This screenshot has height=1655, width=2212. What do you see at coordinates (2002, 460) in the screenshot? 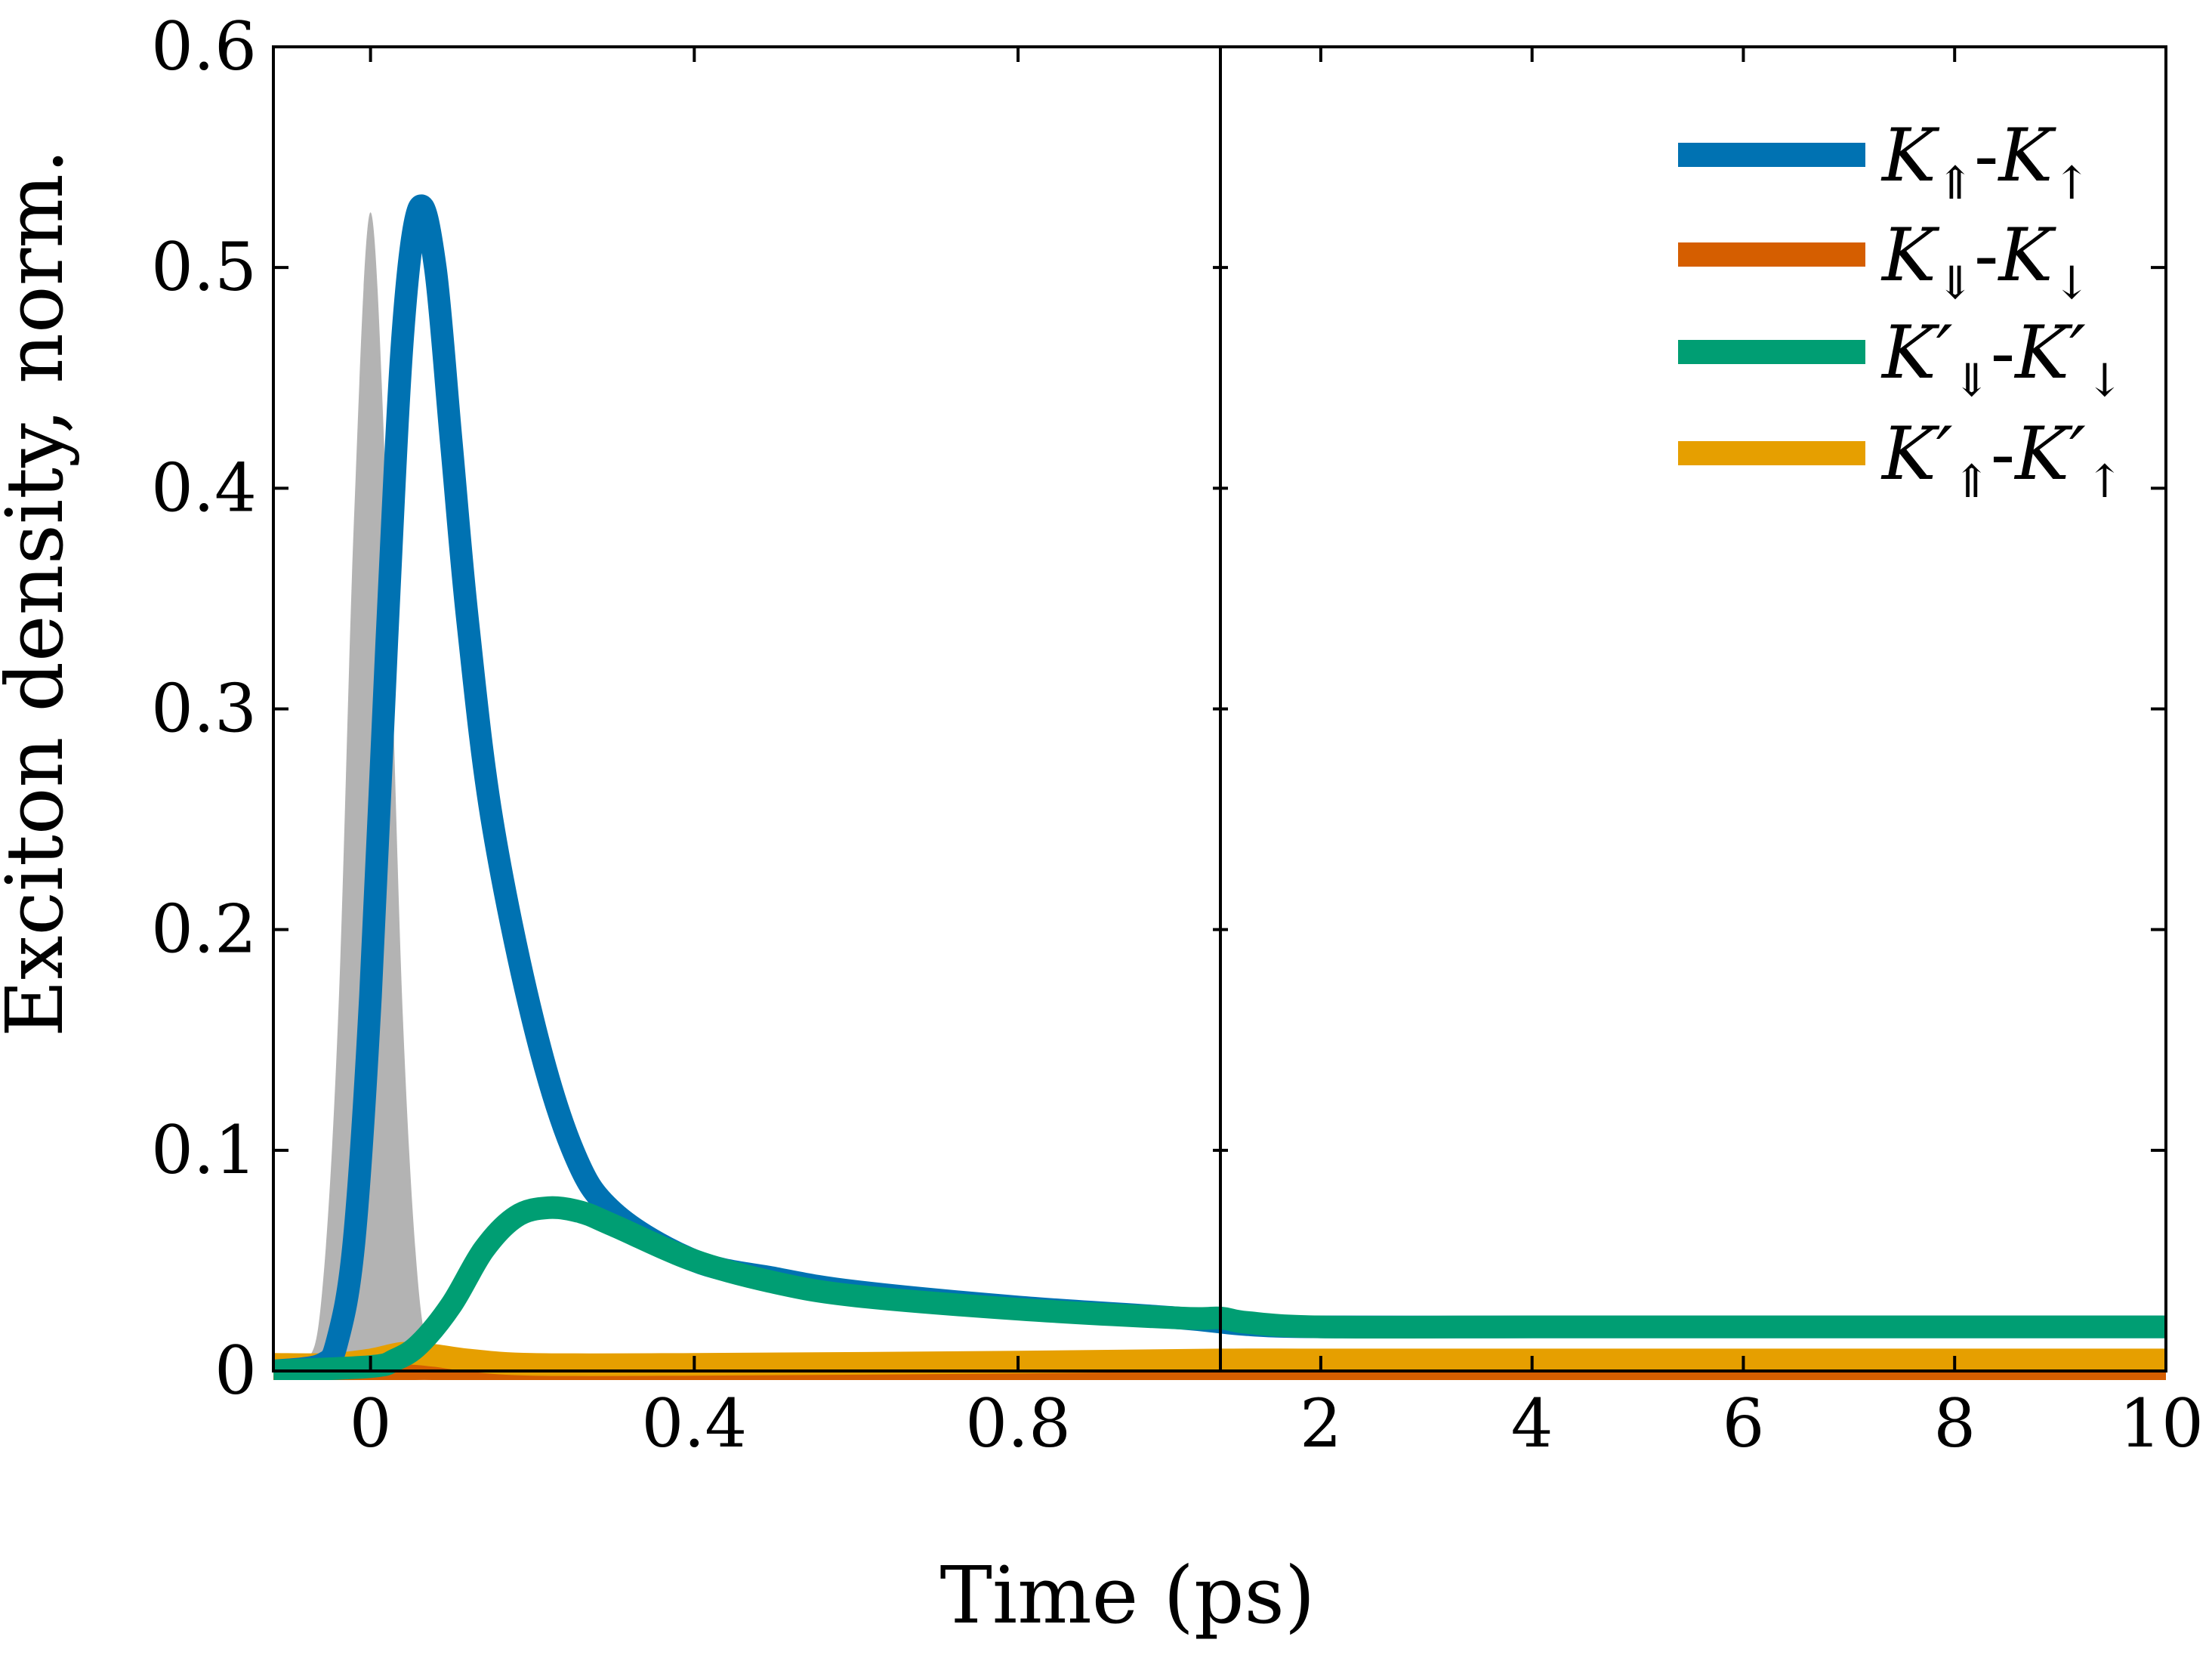
I see `legend-label-4: K′⇑-K′↑` at bounding box center [2002, 460].